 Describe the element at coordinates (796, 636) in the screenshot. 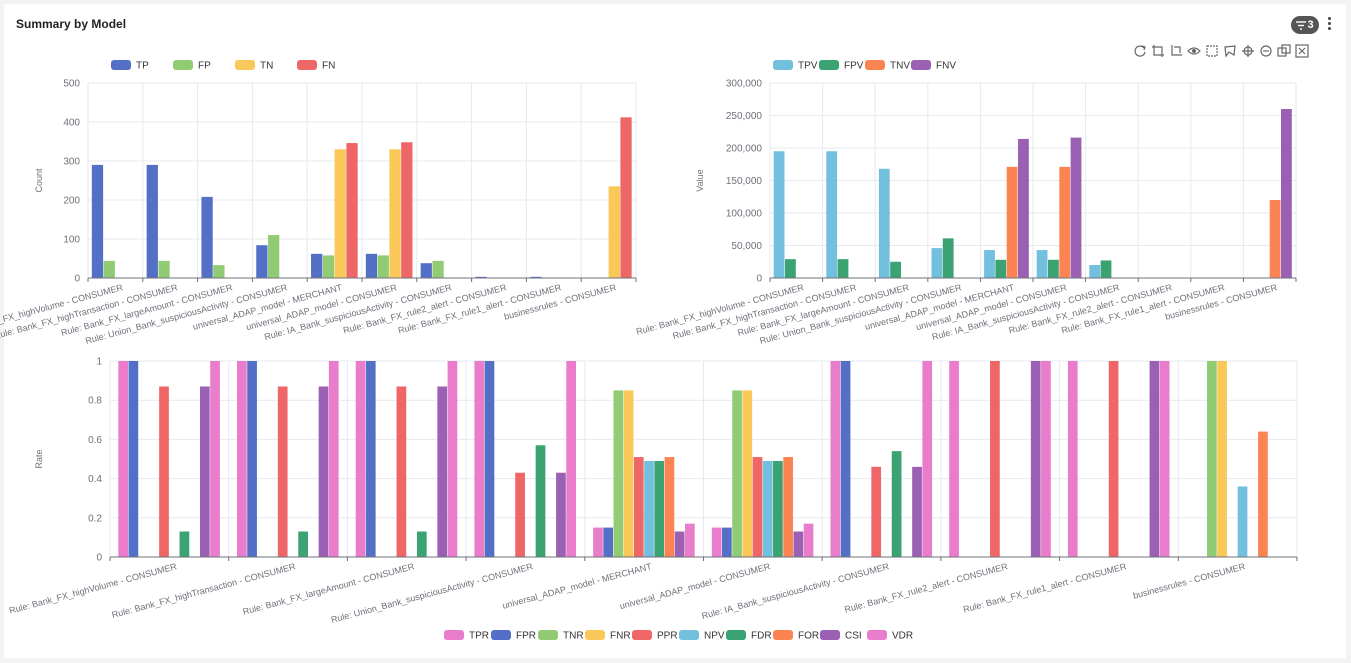

I see `legend-item-for: FOR` at that location.